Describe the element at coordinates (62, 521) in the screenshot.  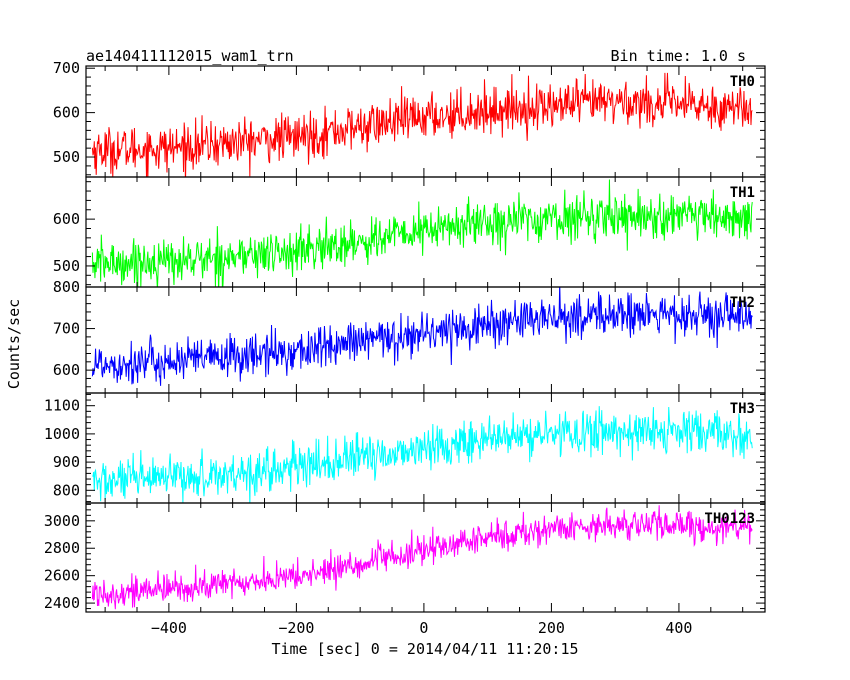
I see `y-tick-label: 3000` at that location.